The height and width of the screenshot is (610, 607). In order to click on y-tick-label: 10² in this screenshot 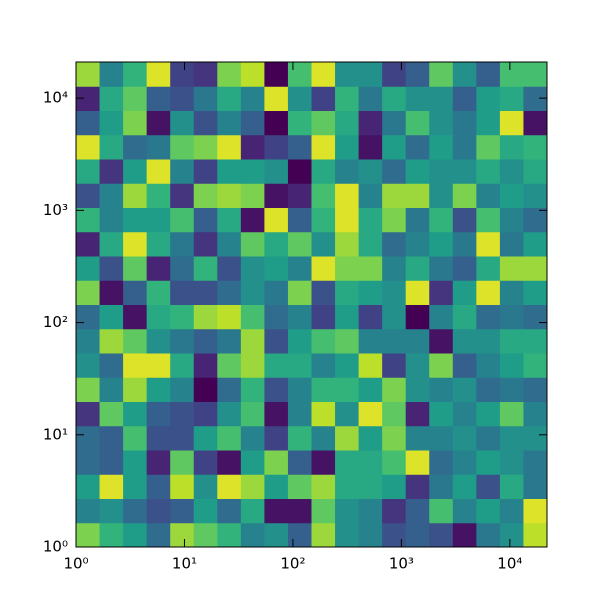, I will do `click(55, 322)`.